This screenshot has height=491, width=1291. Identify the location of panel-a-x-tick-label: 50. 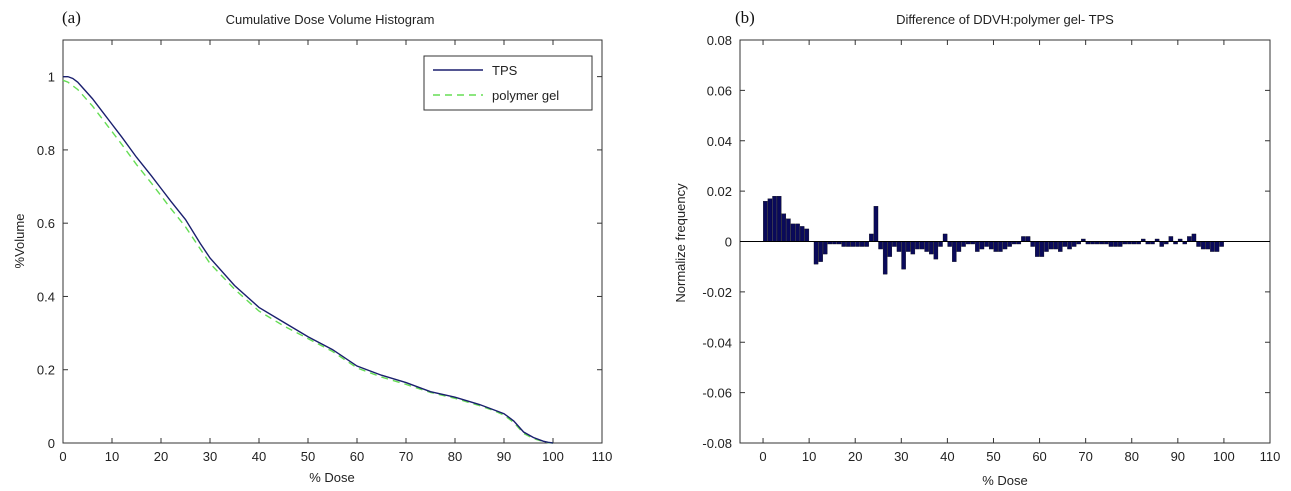
(308, 456).